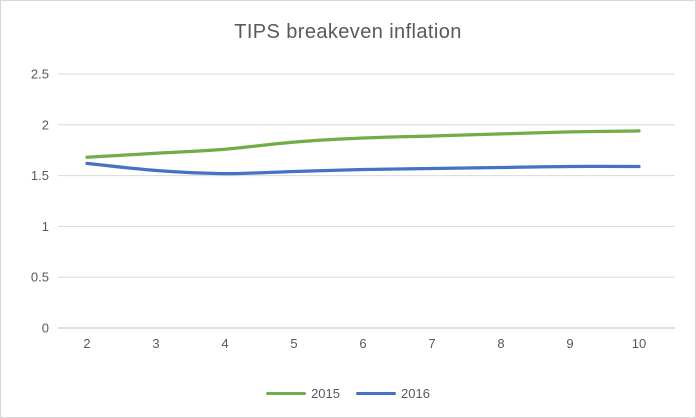 The height and width of the screenshot is (418, 696). Describe the element at coordinates (363, 168) in the screenshot. I see `series-line-2016` at that location.